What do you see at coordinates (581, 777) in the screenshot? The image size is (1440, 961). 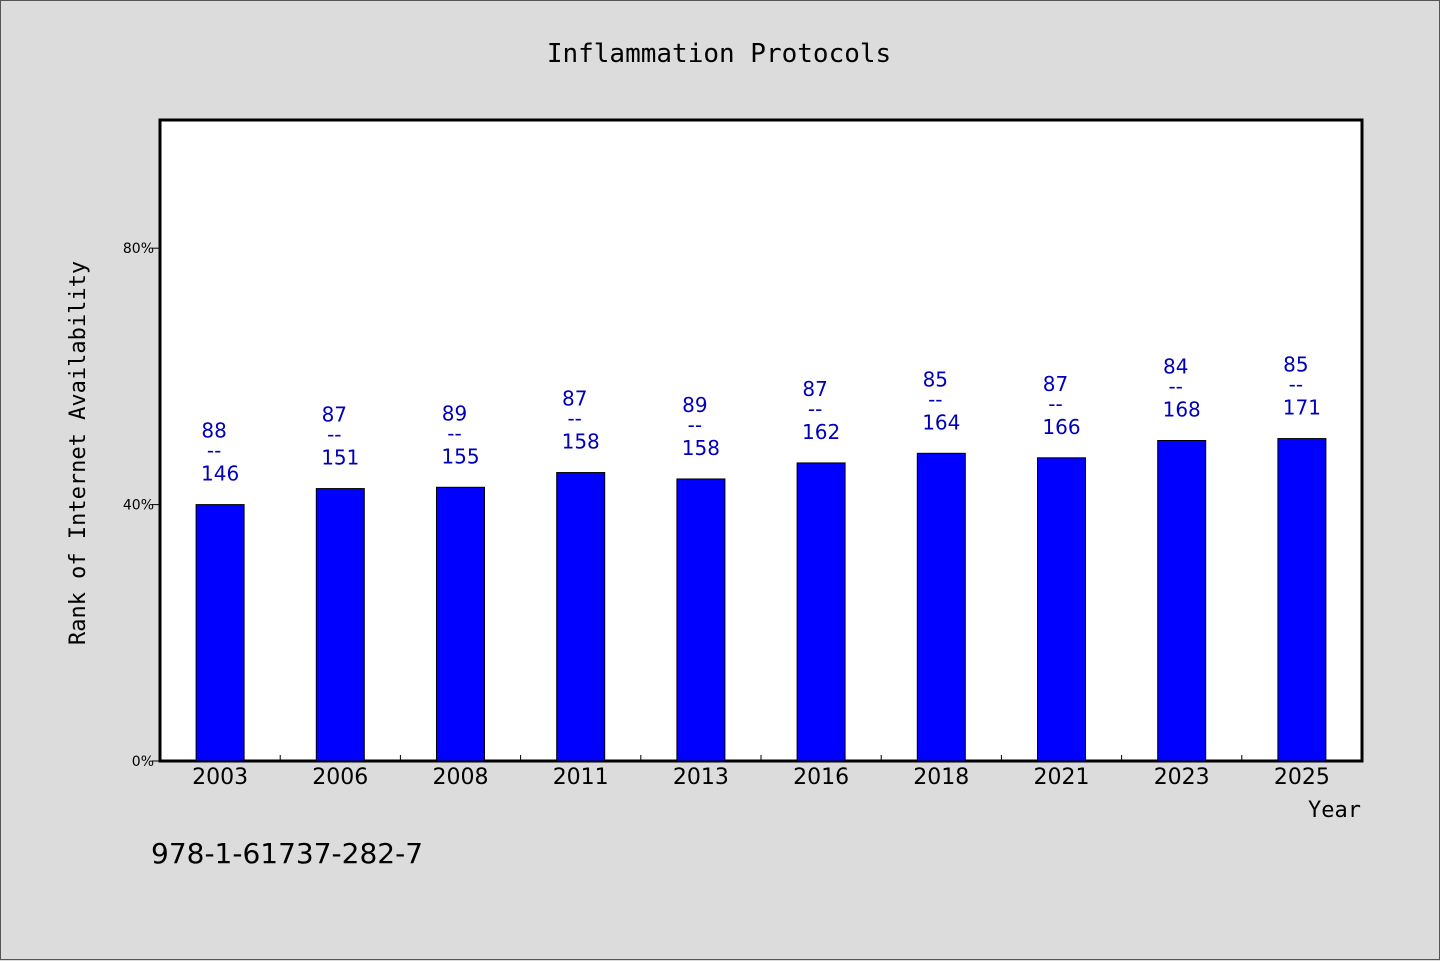 I see `x-tick-label: 2011` at bounding box center [581, 777].